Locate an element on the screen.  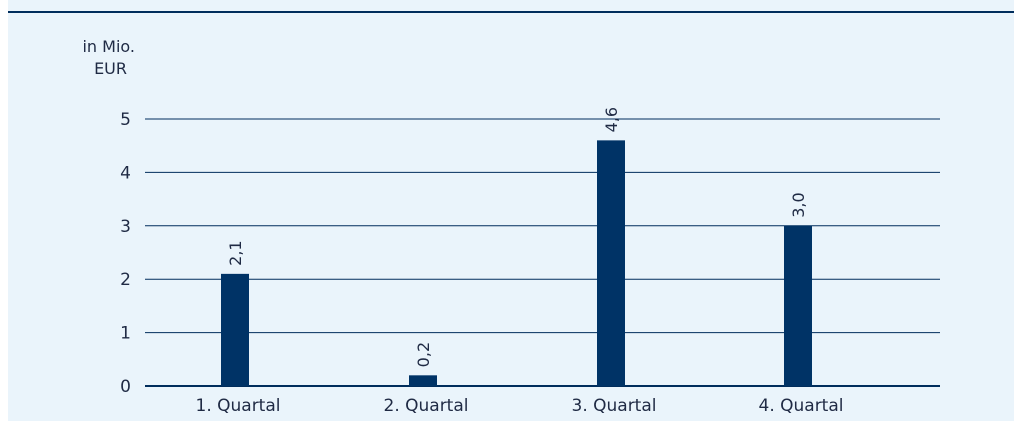
x-tick-label: 3. Quartal is located at coordinates (614, 406).